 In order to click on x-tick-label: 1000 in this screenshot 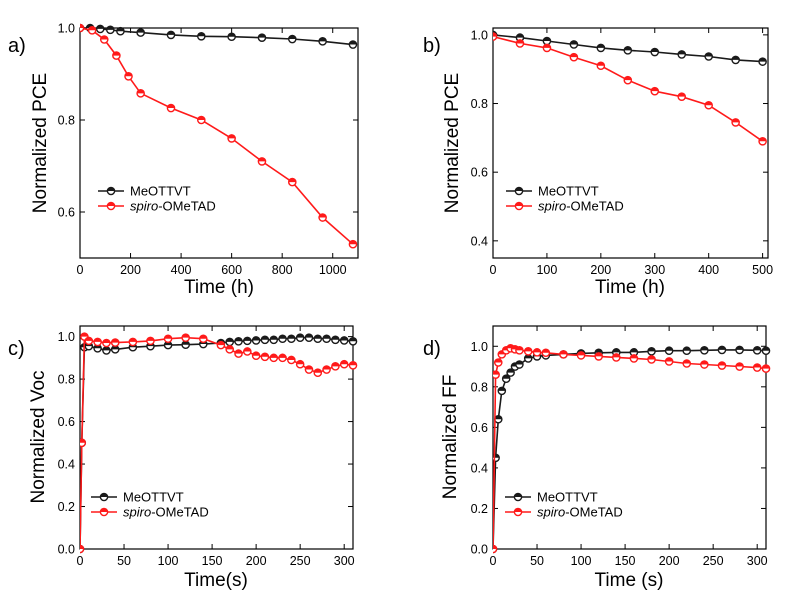, I will do `click(333, 270)`.